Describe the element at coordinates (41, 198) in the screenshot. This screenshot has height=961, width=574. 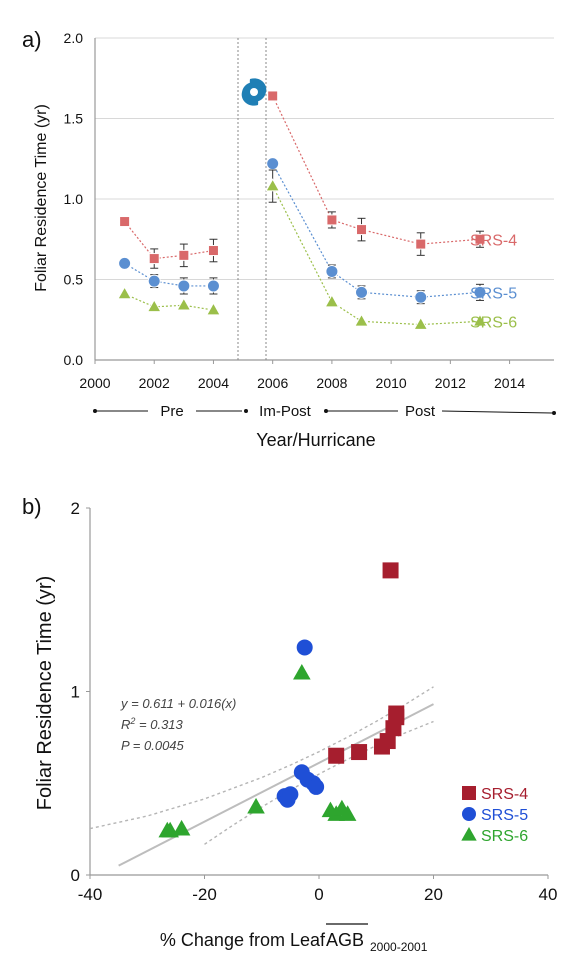
I see `panel-a-ylabel: Foliar Residence Time (yr)` at that location.